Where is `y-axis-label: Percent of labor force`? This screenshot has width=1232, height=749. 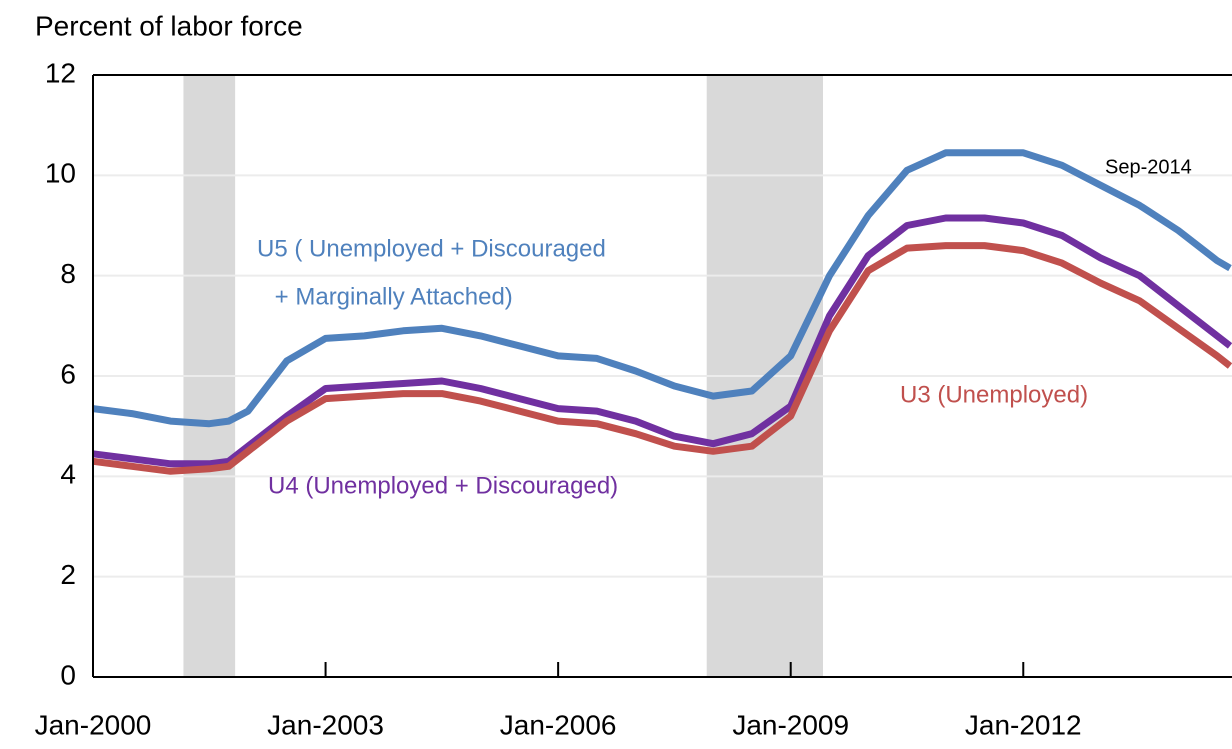
y-axis-label: Percent of labor force is located at coordinates (169, 25).